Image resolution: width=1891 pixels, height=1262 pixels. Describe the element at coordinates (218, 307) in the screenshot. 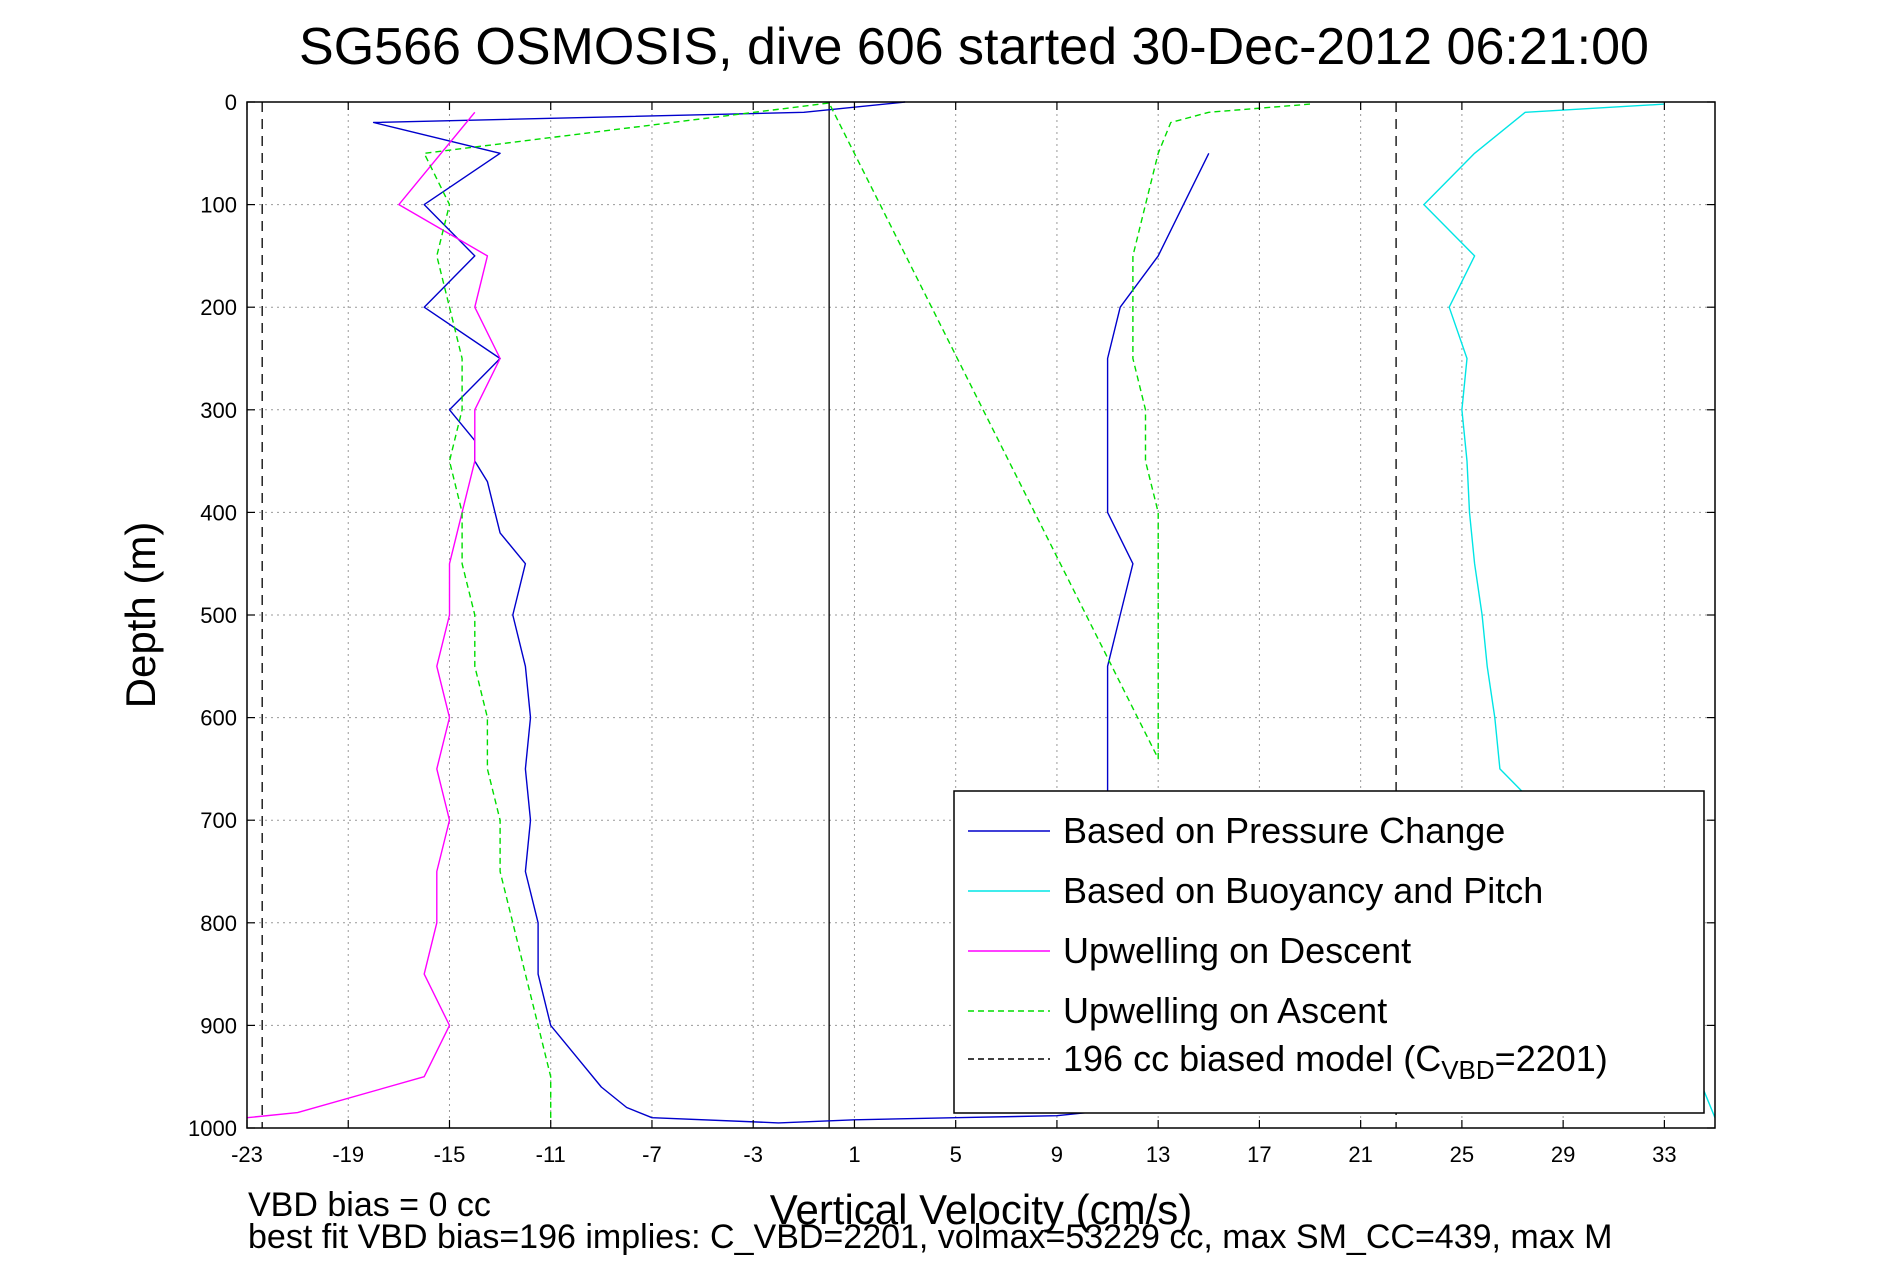

I see `y-tick-label: 200` at that location.